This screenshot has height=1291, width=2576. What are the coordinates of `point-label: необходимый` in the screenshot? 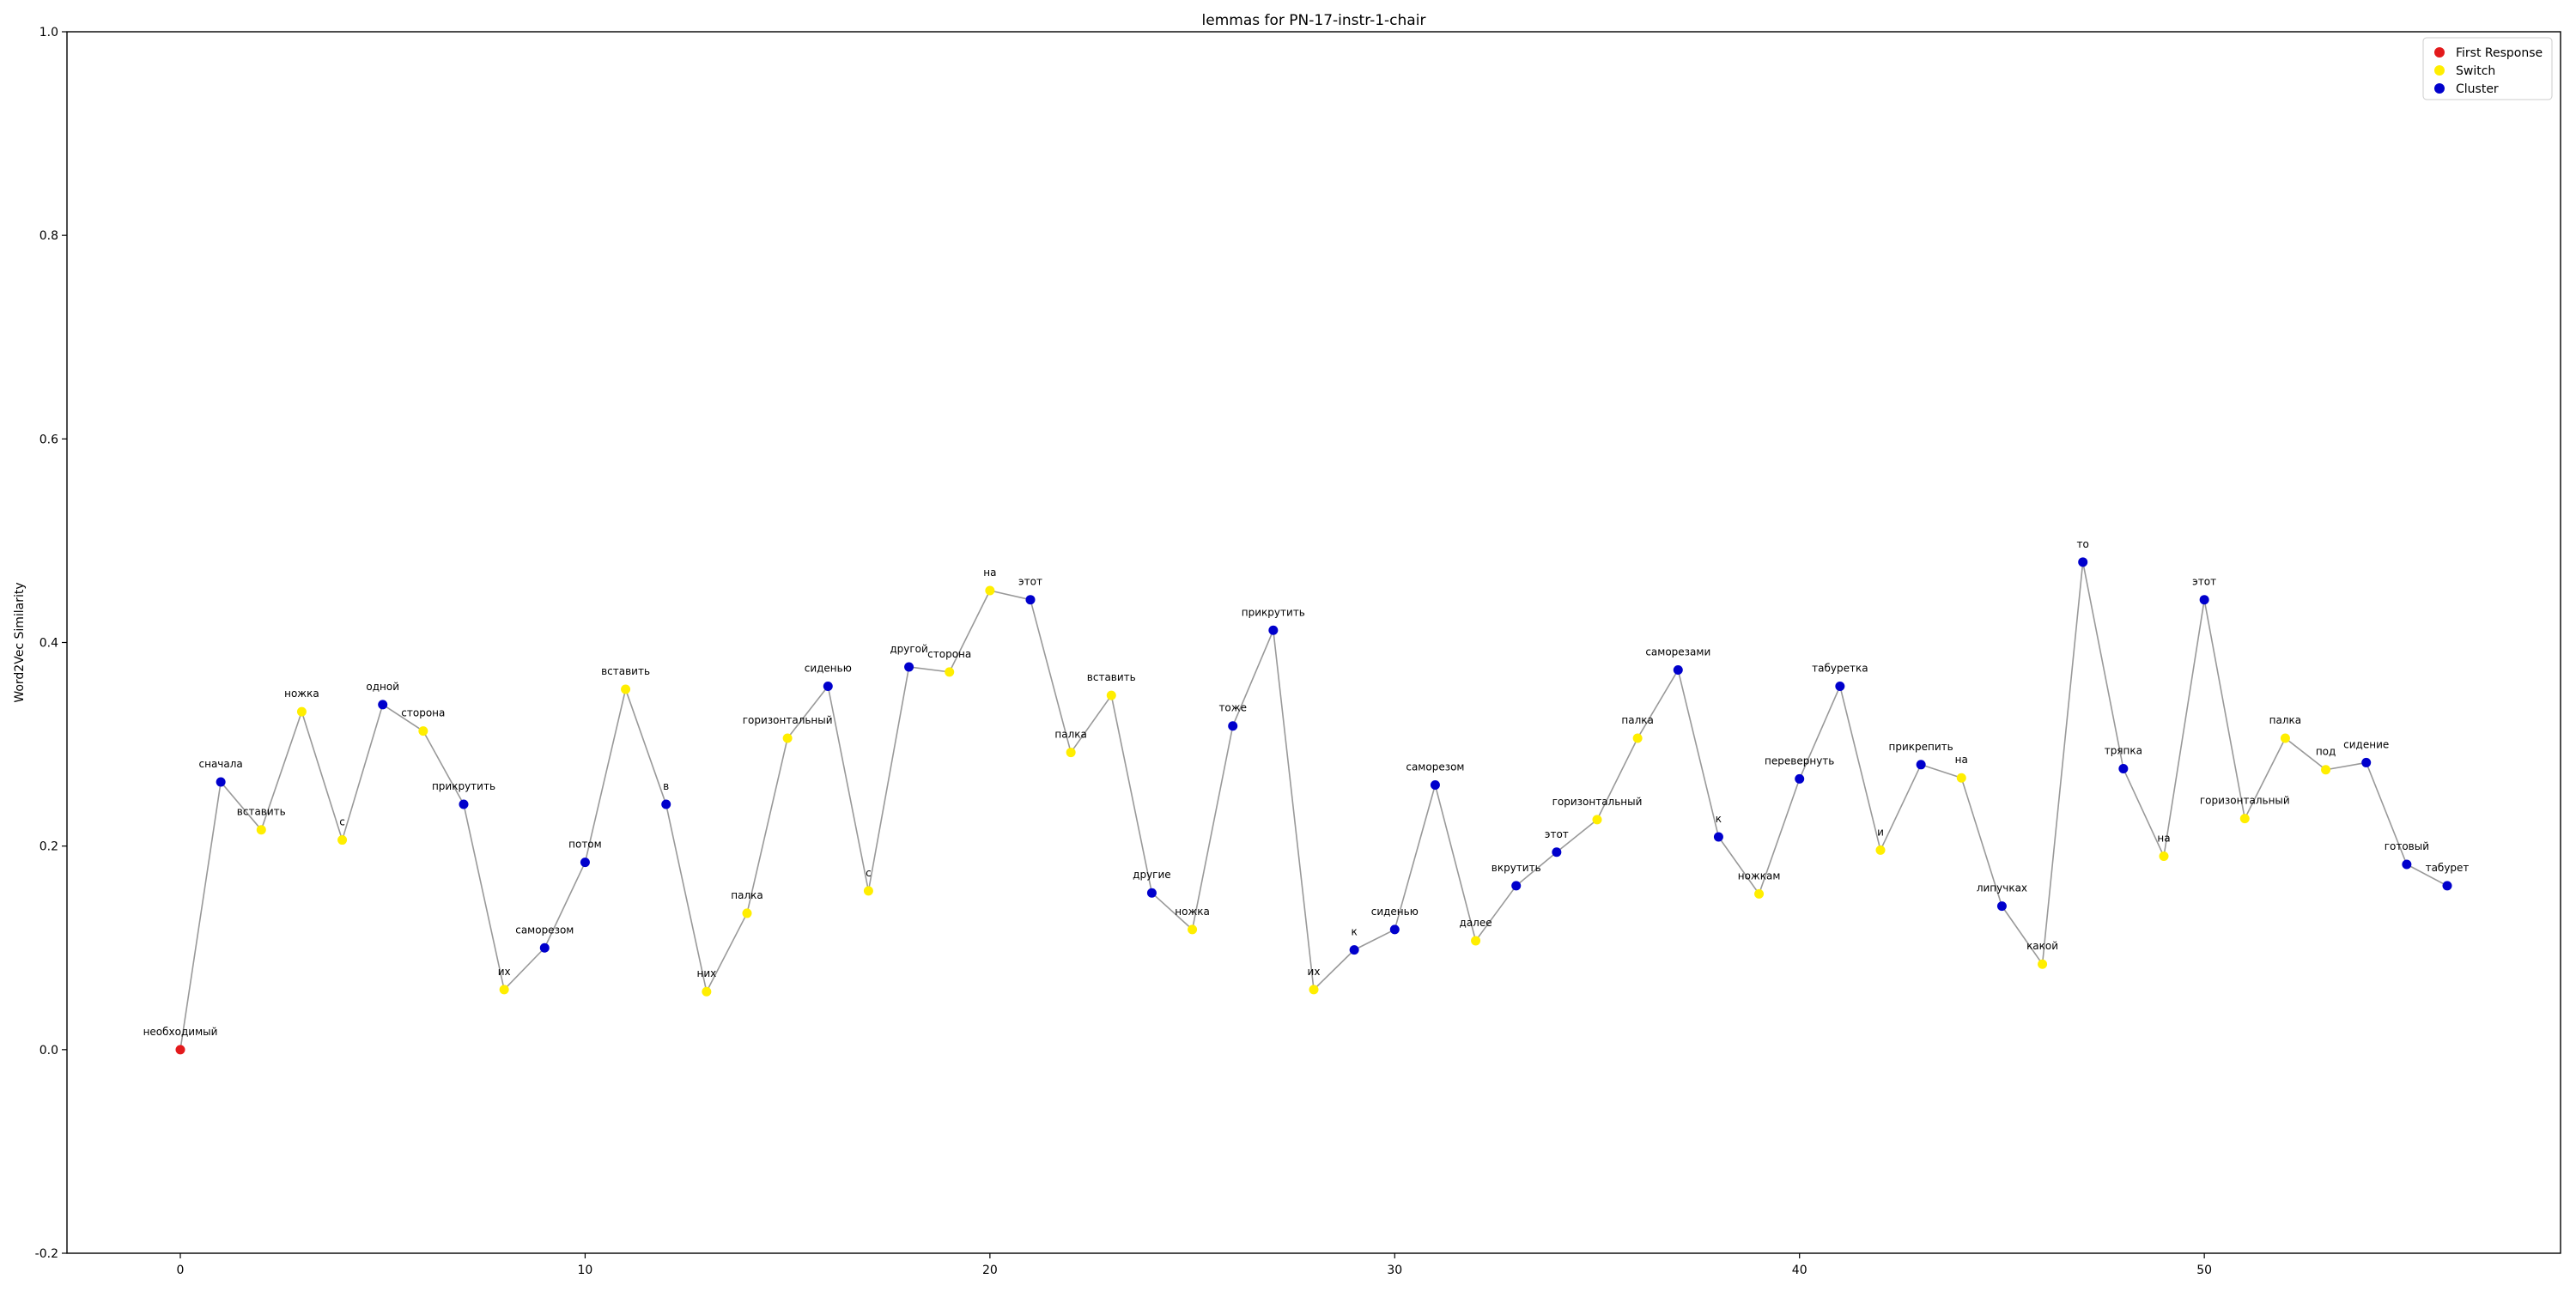 It's located at (180, 1032).